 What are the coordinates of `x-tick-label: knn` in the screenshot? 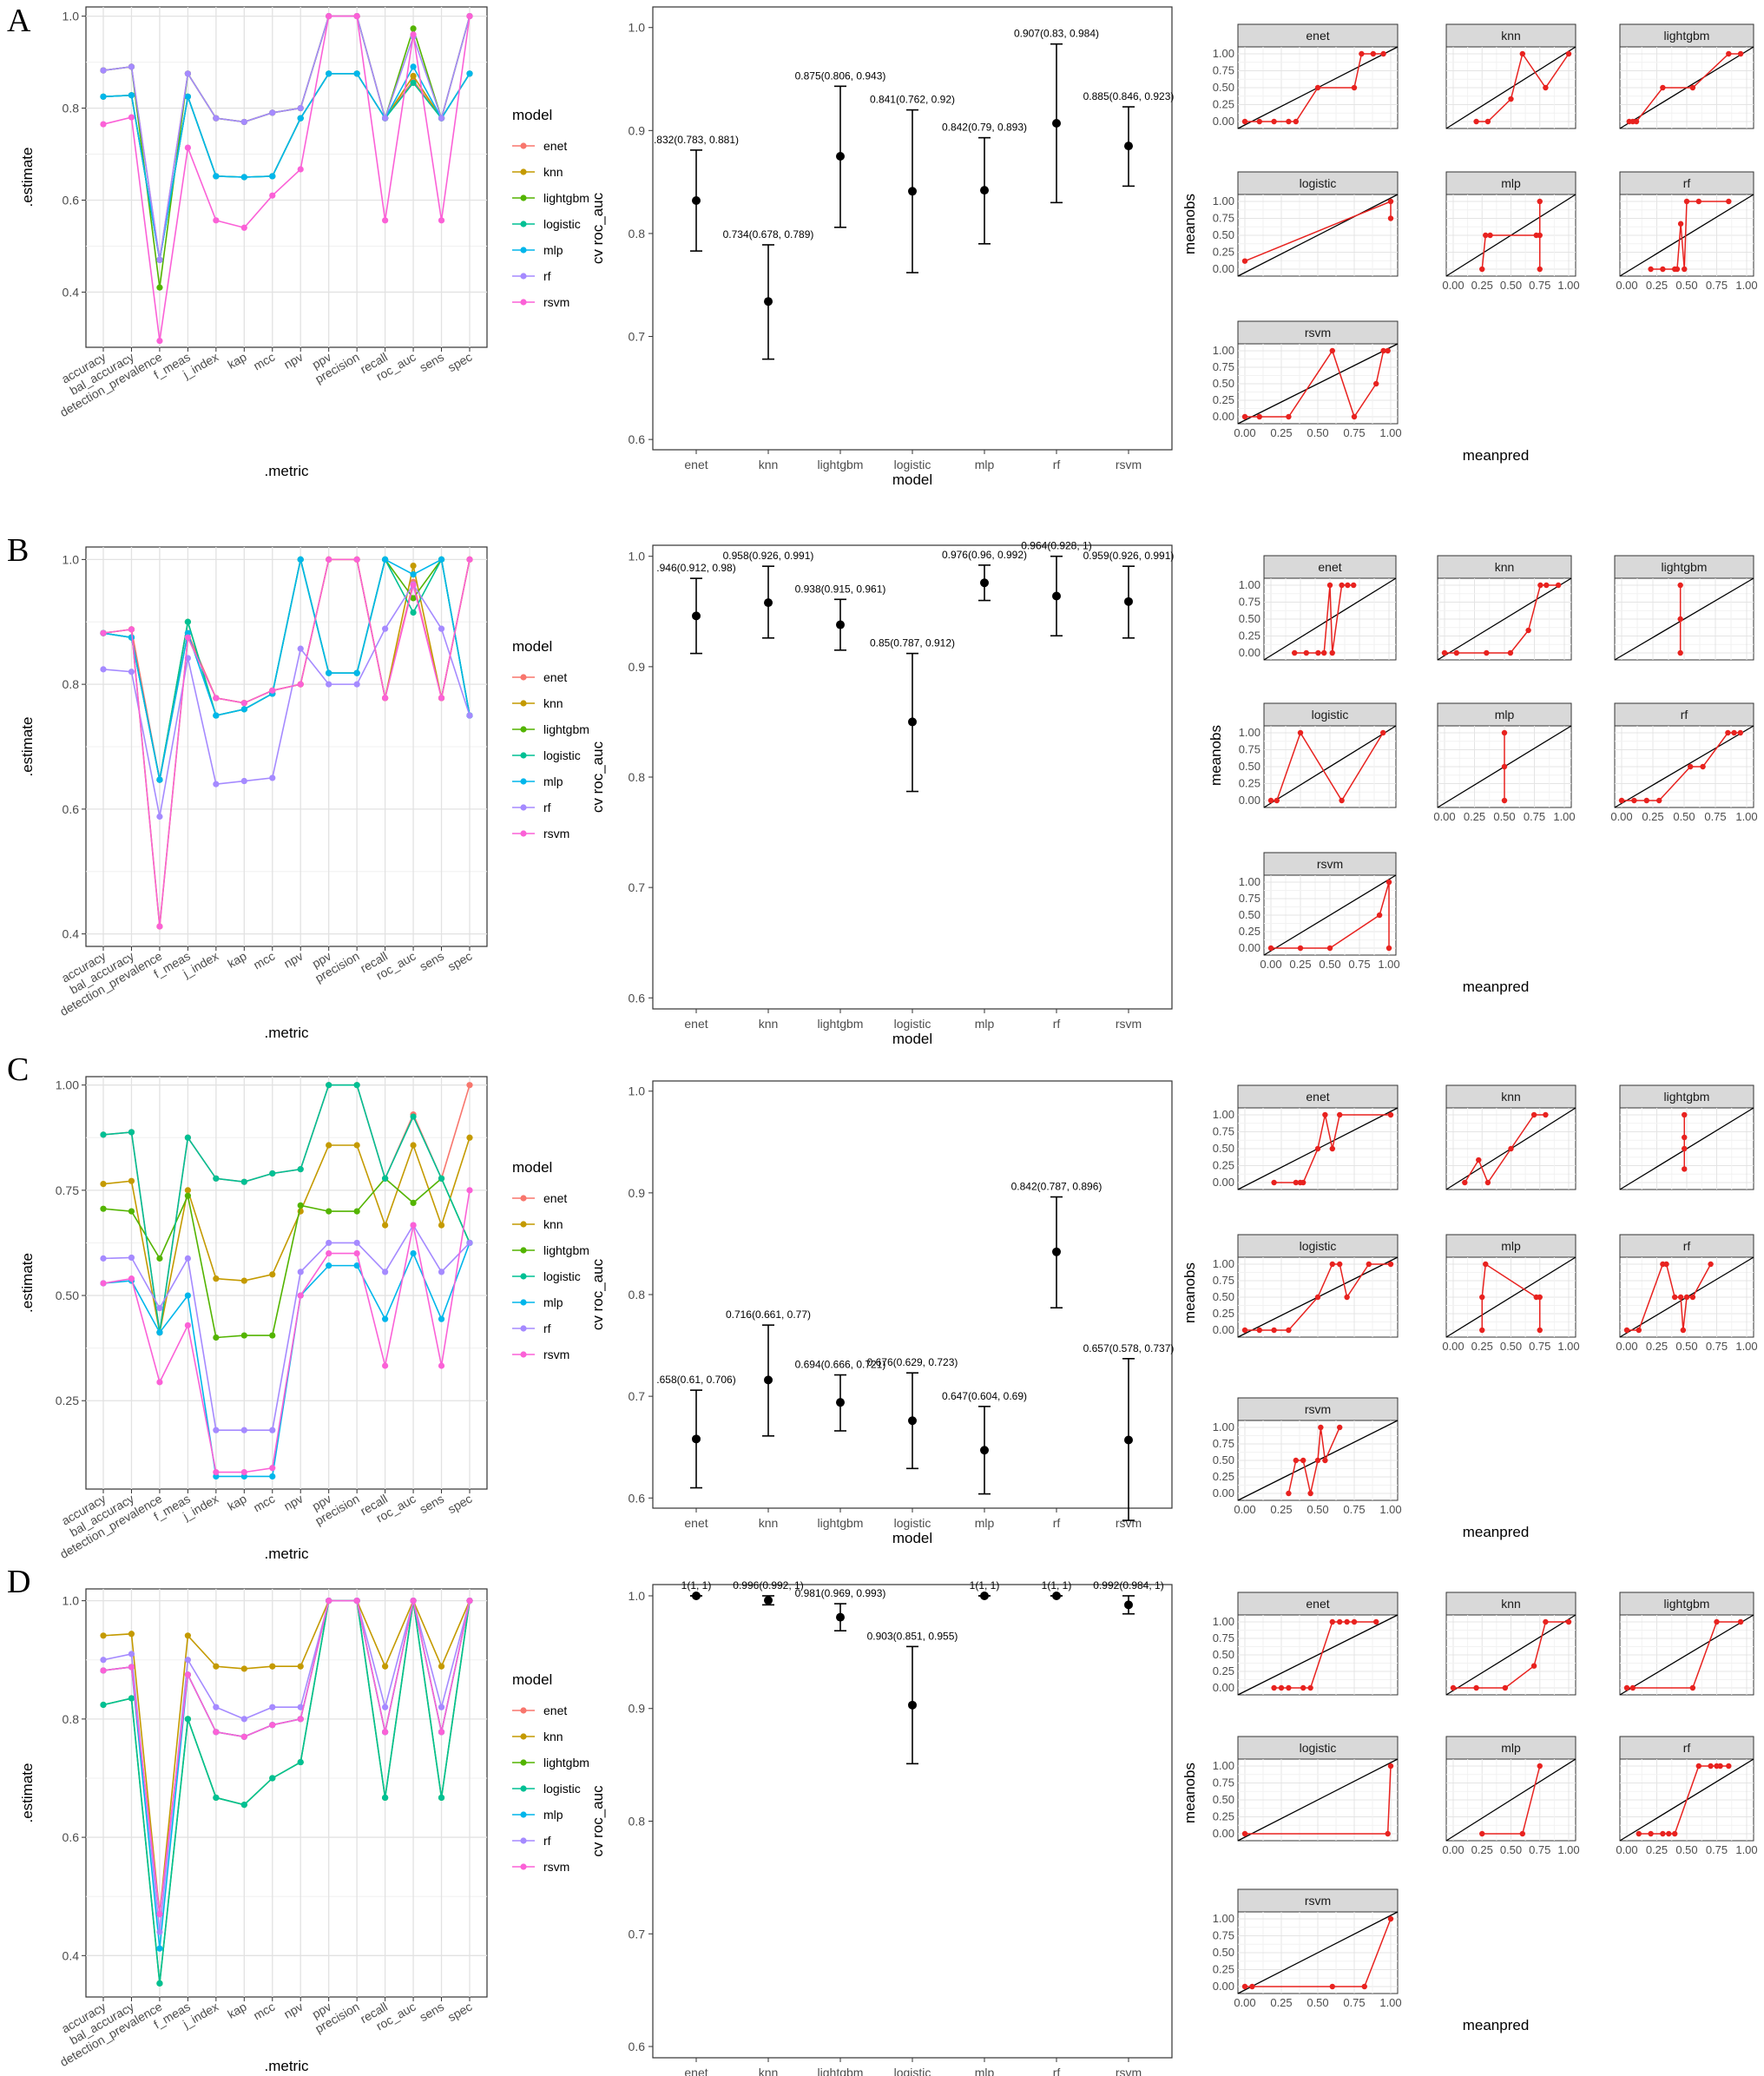 It's located at (769, 1523).